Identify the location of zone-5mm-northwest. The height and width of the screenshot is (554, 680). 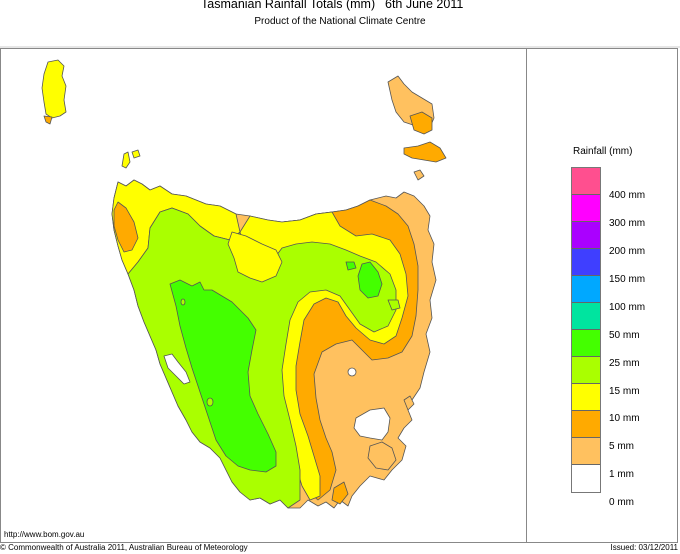
(126, 227).